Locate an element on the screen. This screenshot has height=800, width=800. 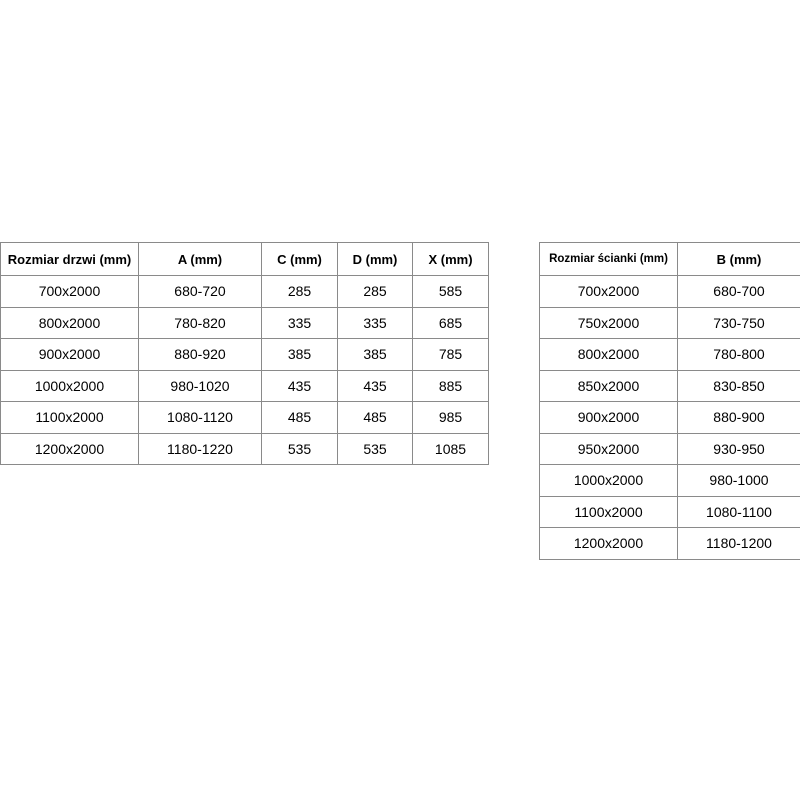
table-cell: 685 is located at coordinates (450, 322).